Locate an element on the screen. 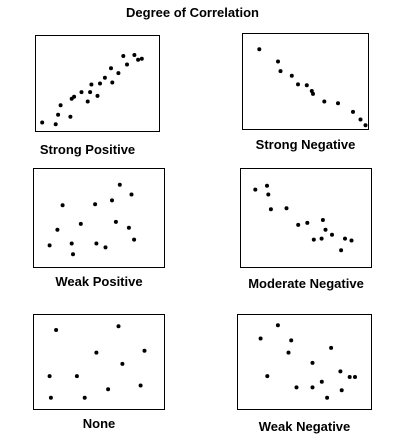 Image resolution: width=403 pixels, height=445 pixels. scatter-plot-strong-negative is located at coordinates (312, 87).